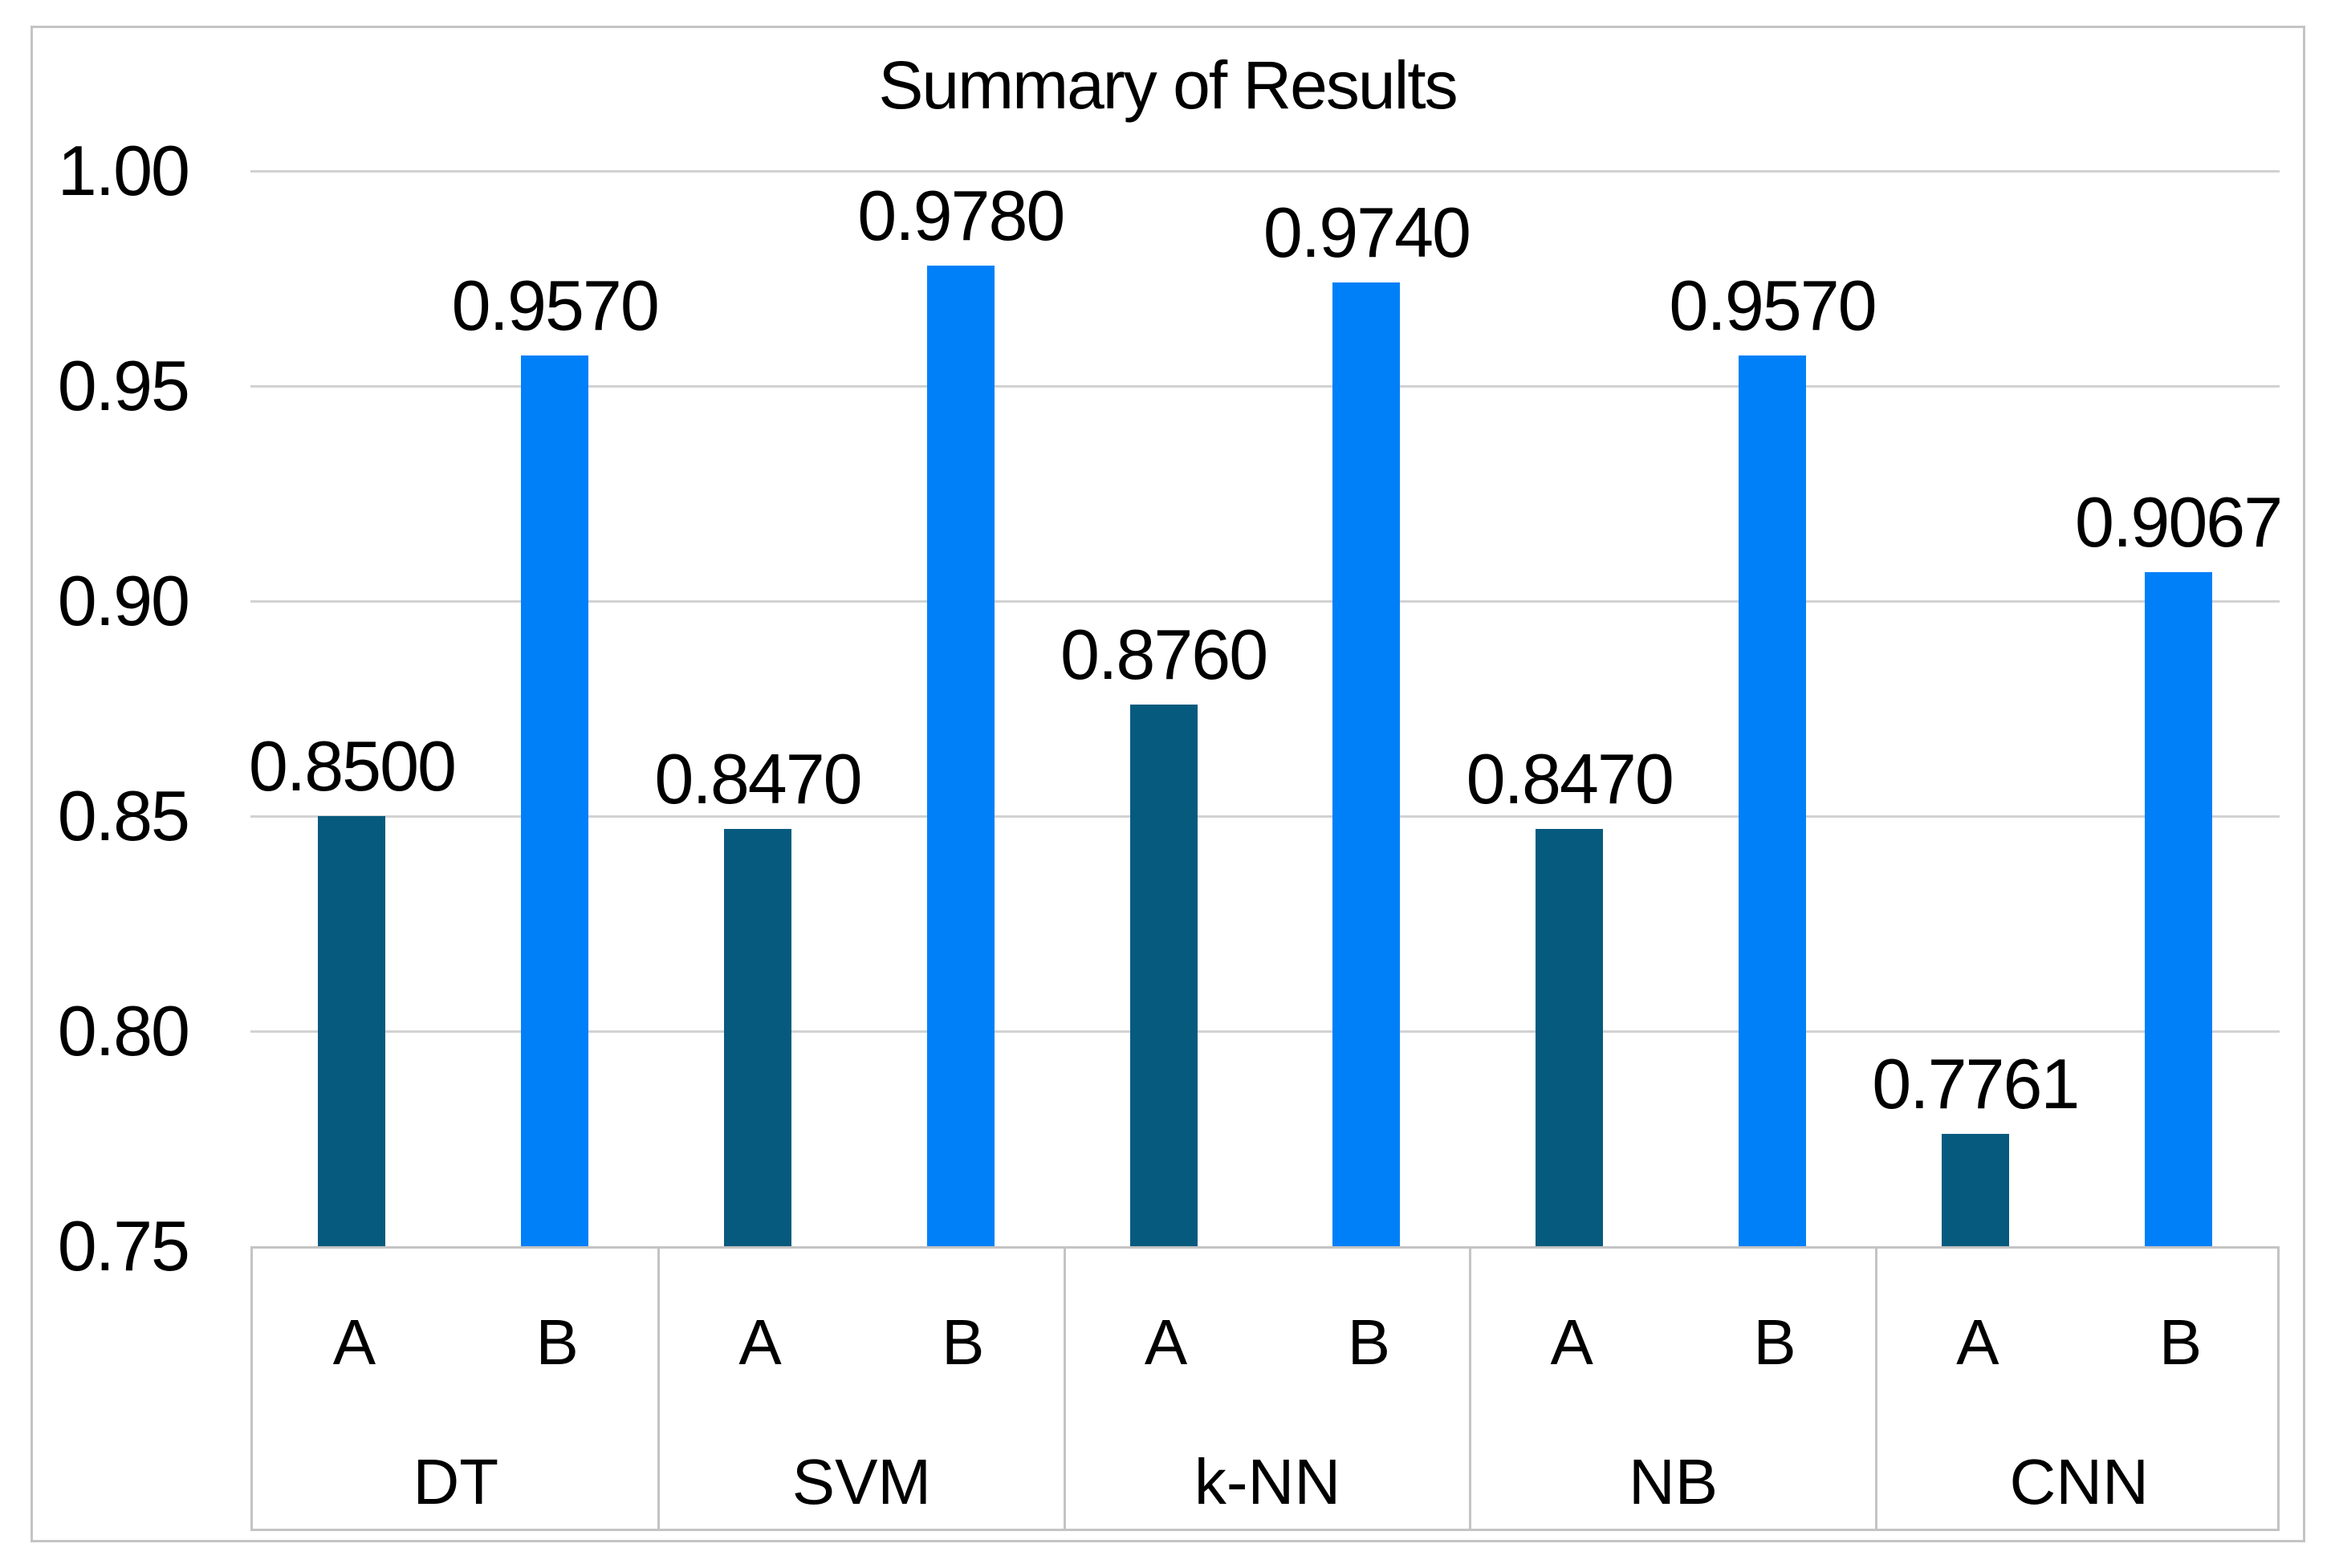  What do you see at coordinates (1168, 85) in the screenshot?
I see `chart-title: Summary of Results` at bounding box center [1168, 85].